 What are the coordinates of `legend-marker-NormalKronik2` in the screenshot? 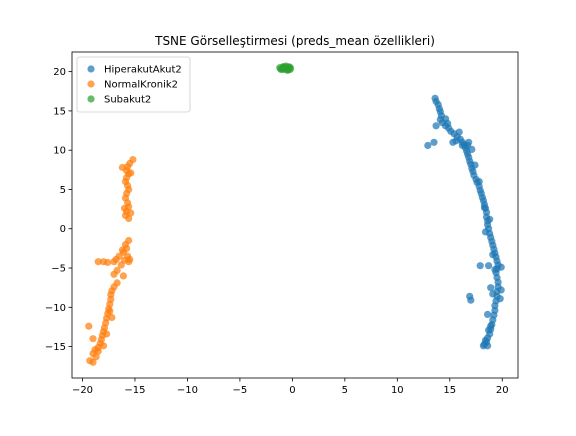 It's located at (91, 84).